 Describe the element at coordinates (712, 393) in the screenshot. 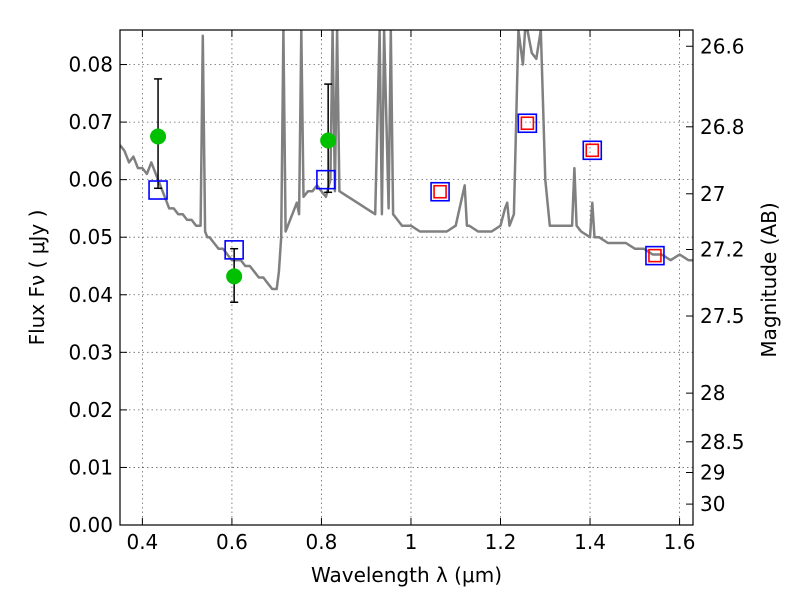

I see `right-tick-label: 28` at that location.